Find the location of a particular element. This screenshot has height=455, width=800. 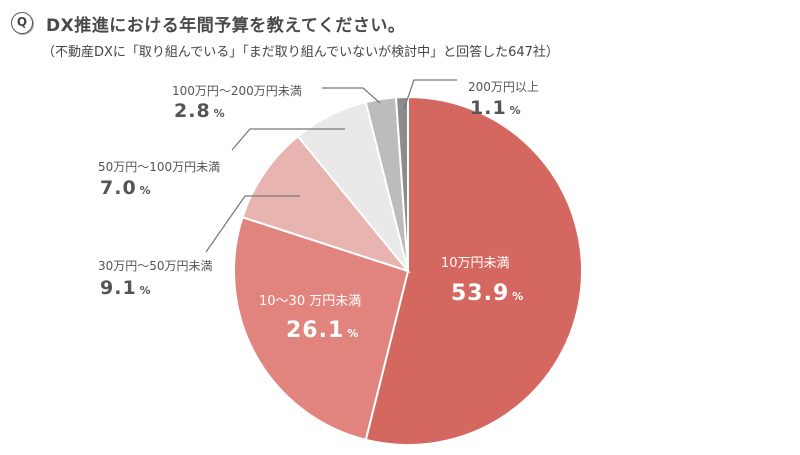

slice-label-50-100man: 50万円〜100万円未満 is located at coordinates (159, 167).